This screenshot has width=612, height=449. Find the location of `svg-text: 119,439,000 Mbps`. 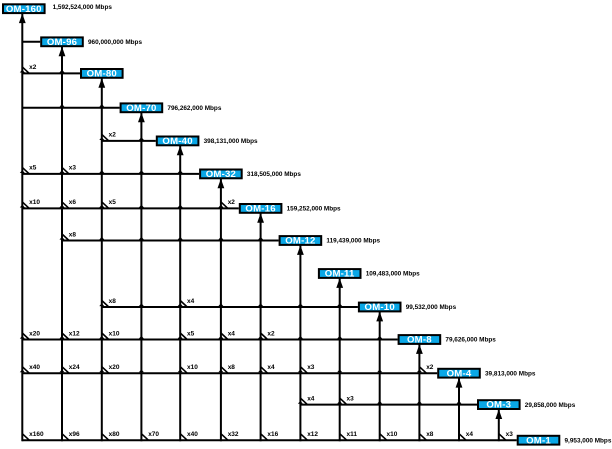

svg-text: 119,439,000 Mbps is located at coordinates (353, 241).